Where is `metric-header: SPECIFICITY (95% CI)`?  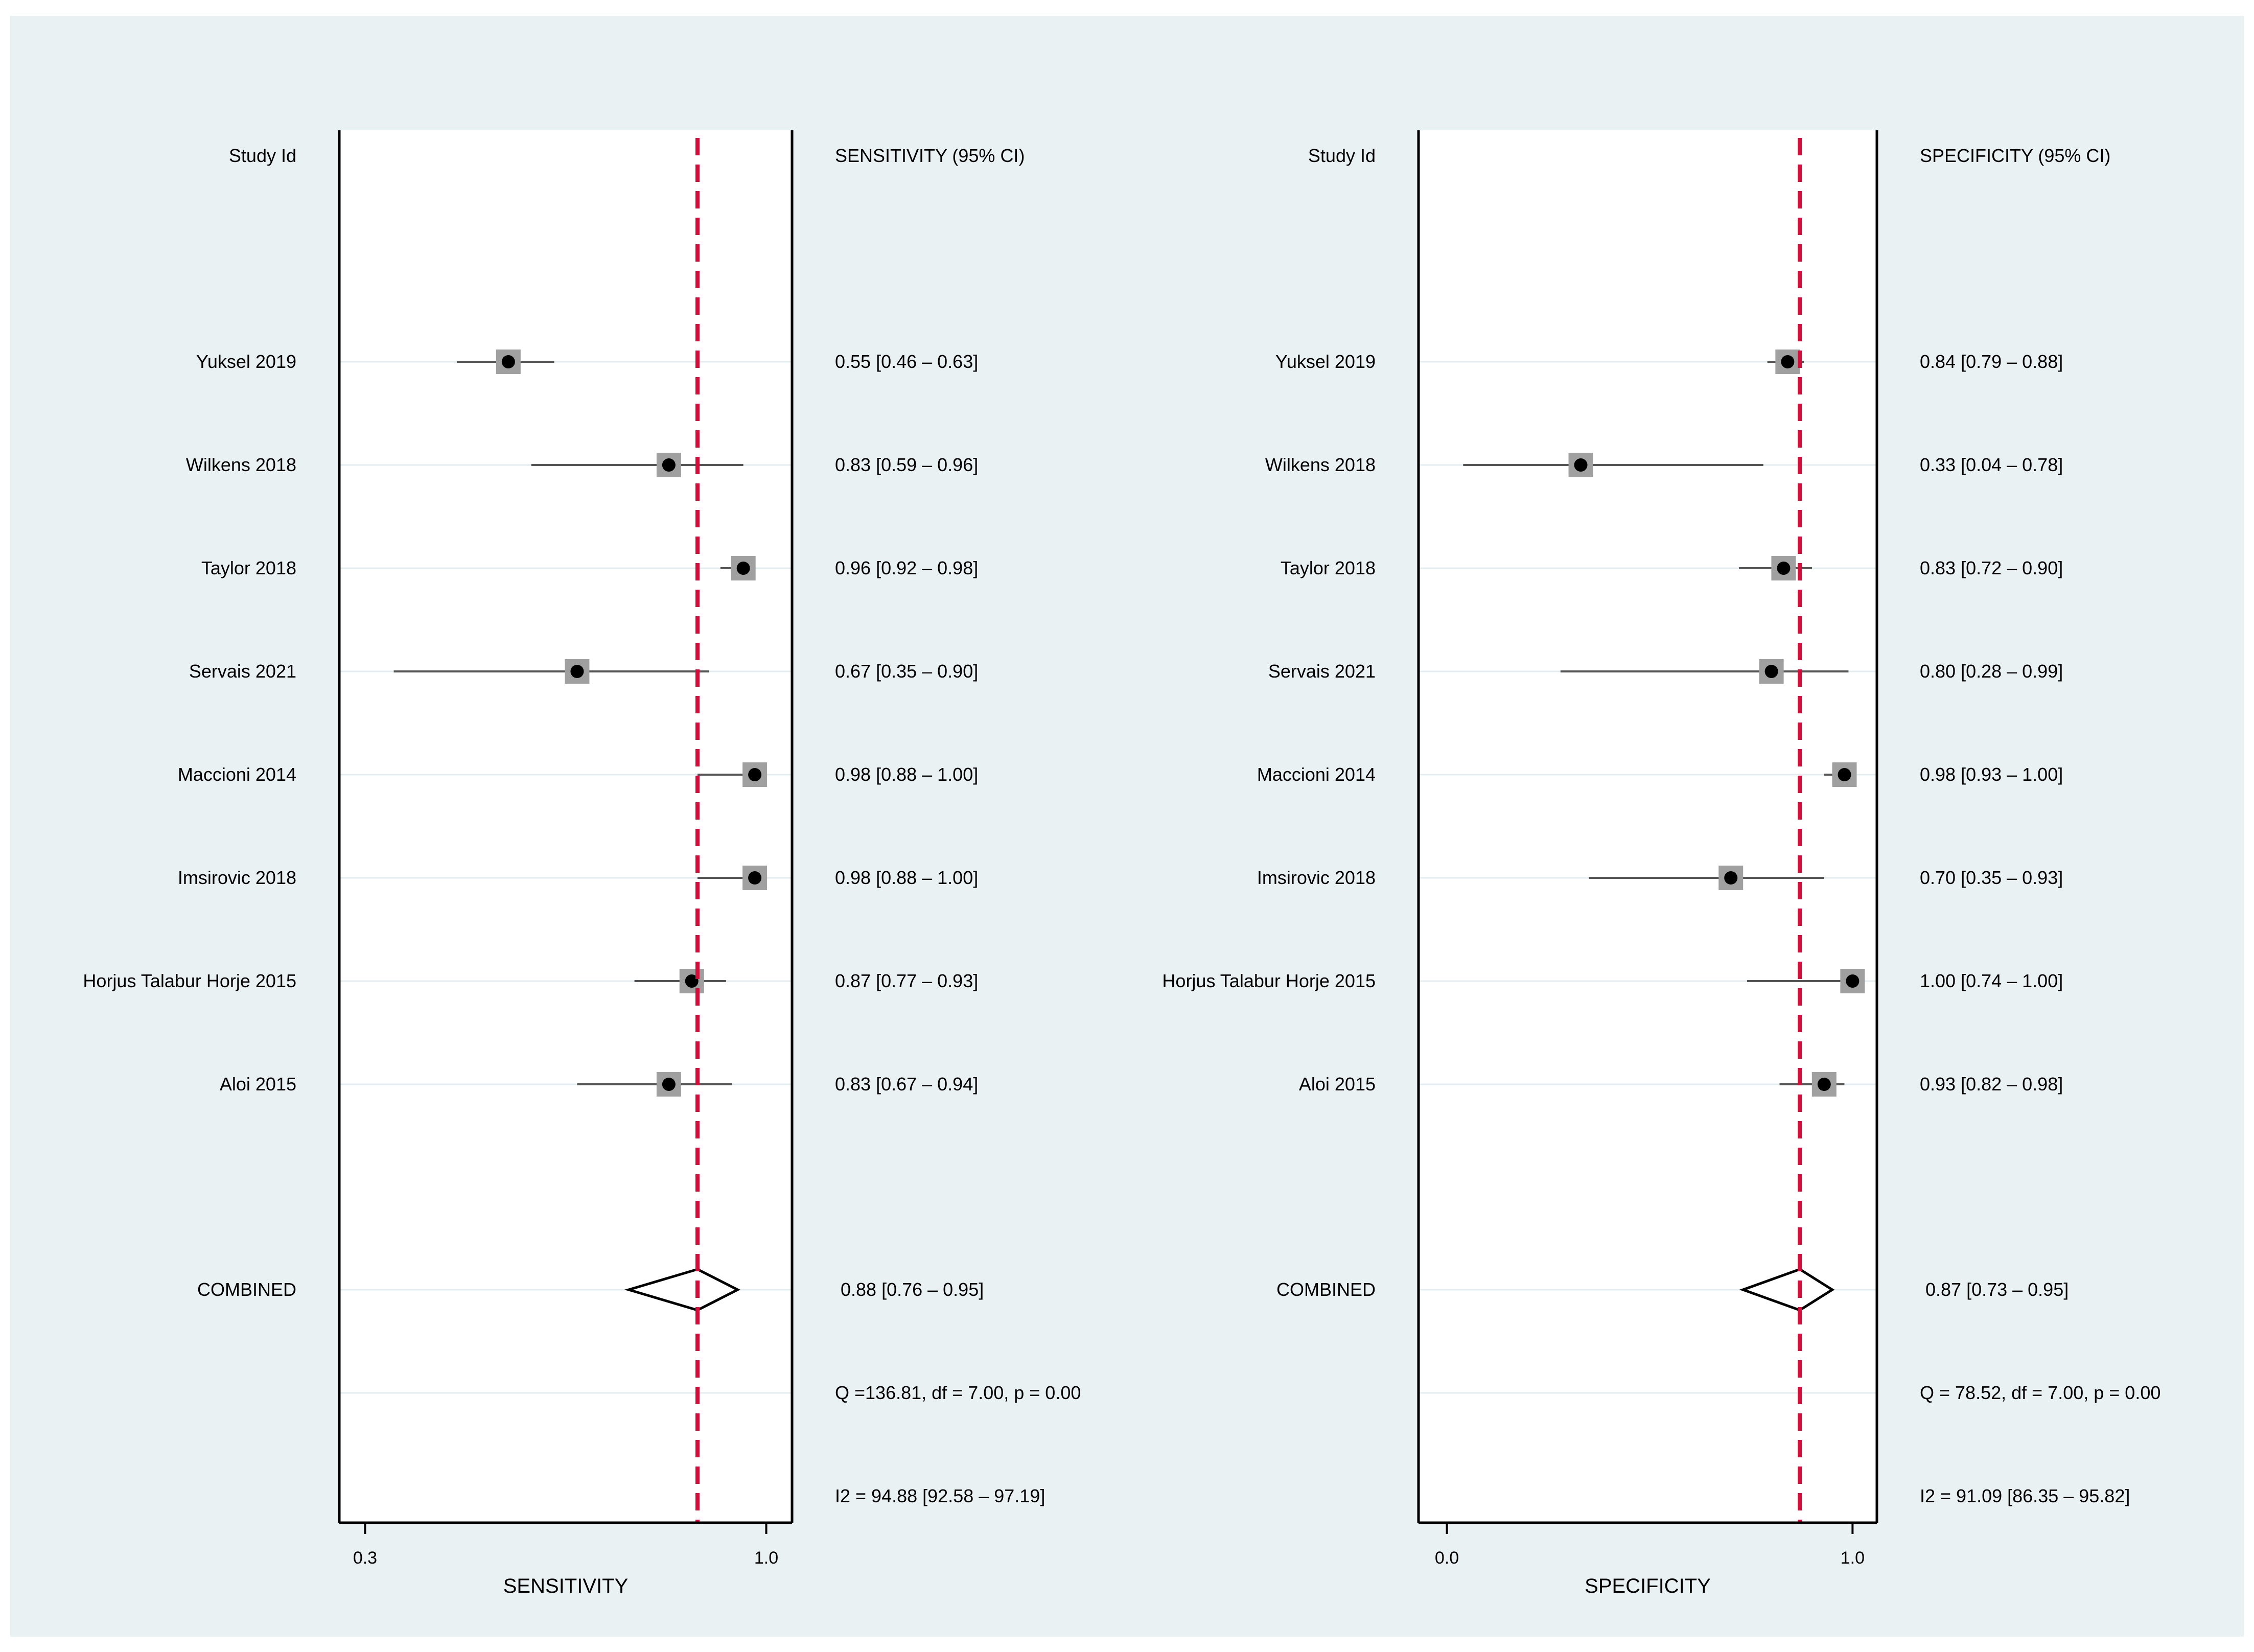 metric-header: SPECIFICITY (95% CI) is located at coordinates (2015, 156).